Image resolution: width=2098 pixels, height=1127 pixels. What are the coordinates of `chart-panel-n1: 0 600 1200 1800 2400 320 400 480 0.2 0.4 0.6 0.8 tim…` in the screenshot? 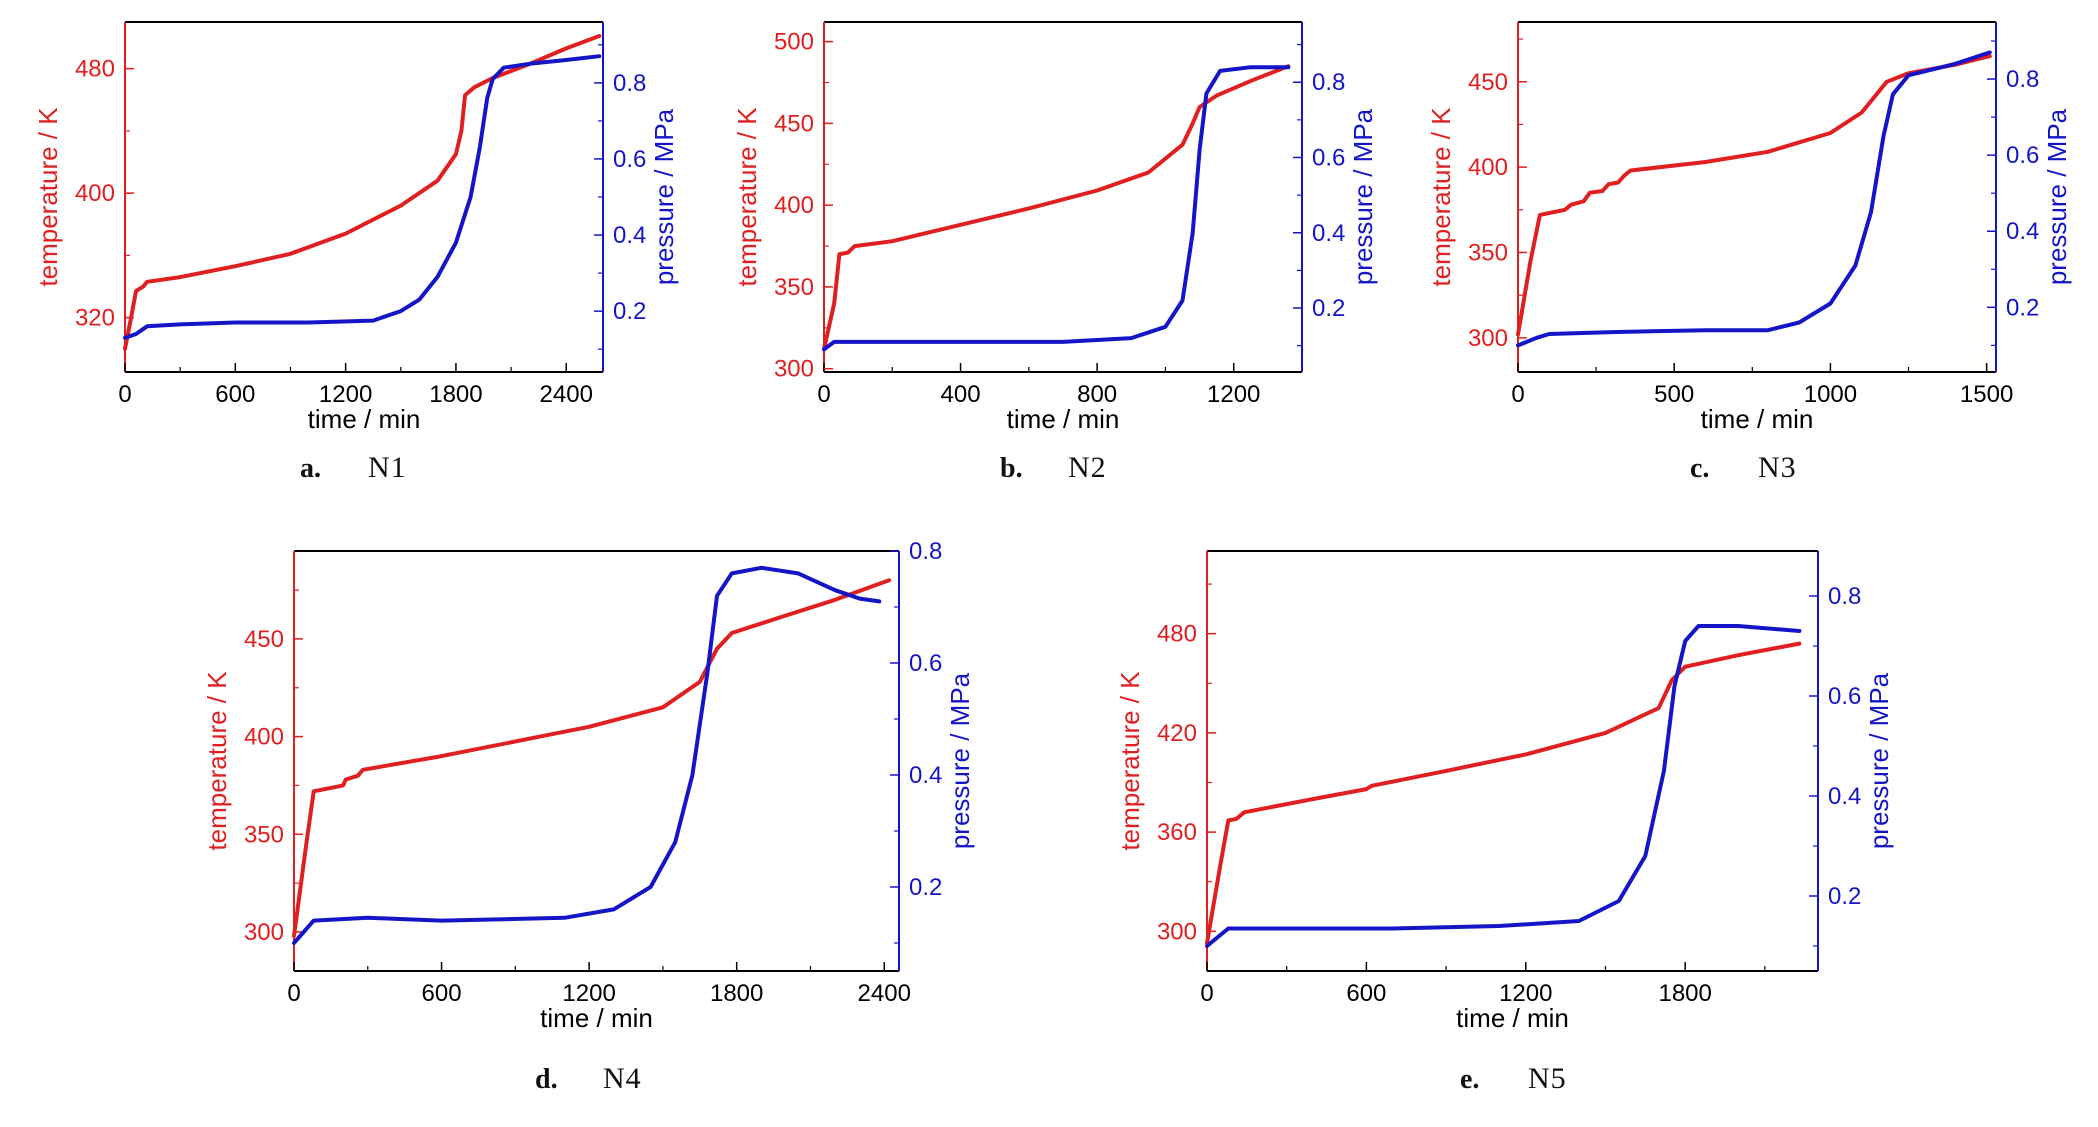 It's located at (356, 252).